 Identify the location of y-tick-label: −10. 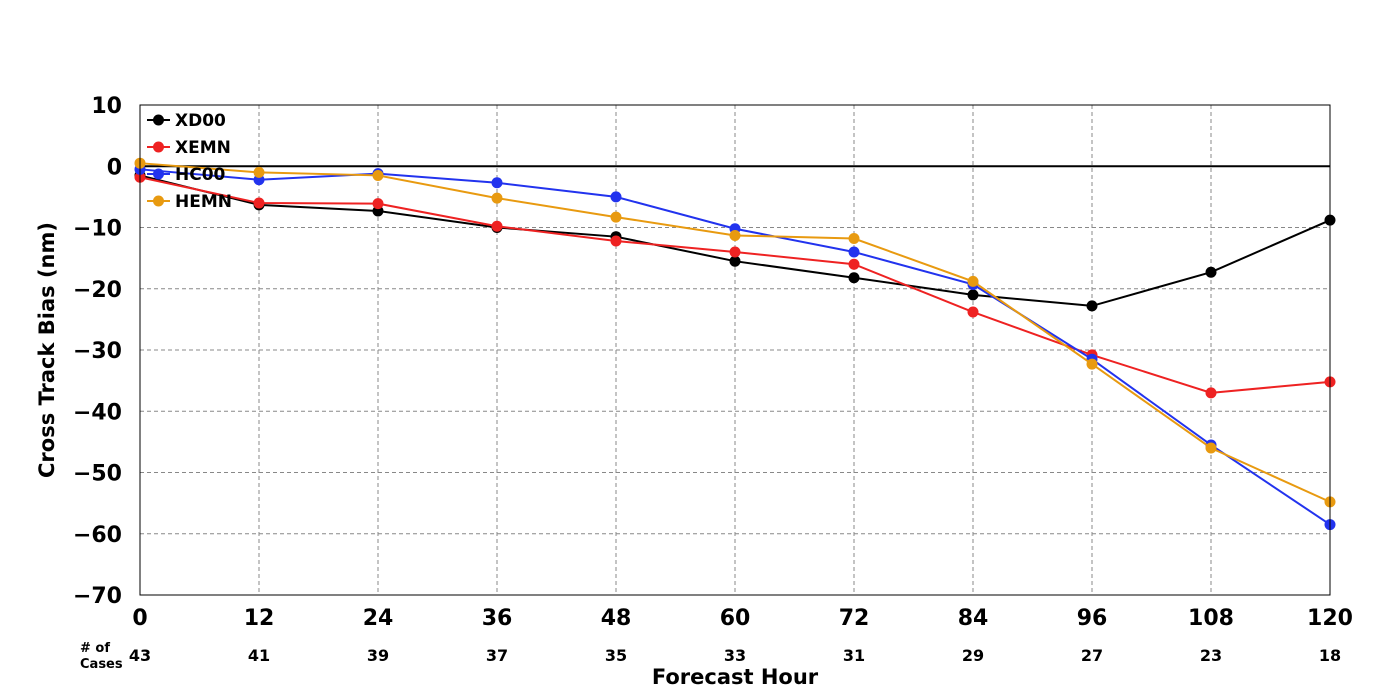
(97, 229).